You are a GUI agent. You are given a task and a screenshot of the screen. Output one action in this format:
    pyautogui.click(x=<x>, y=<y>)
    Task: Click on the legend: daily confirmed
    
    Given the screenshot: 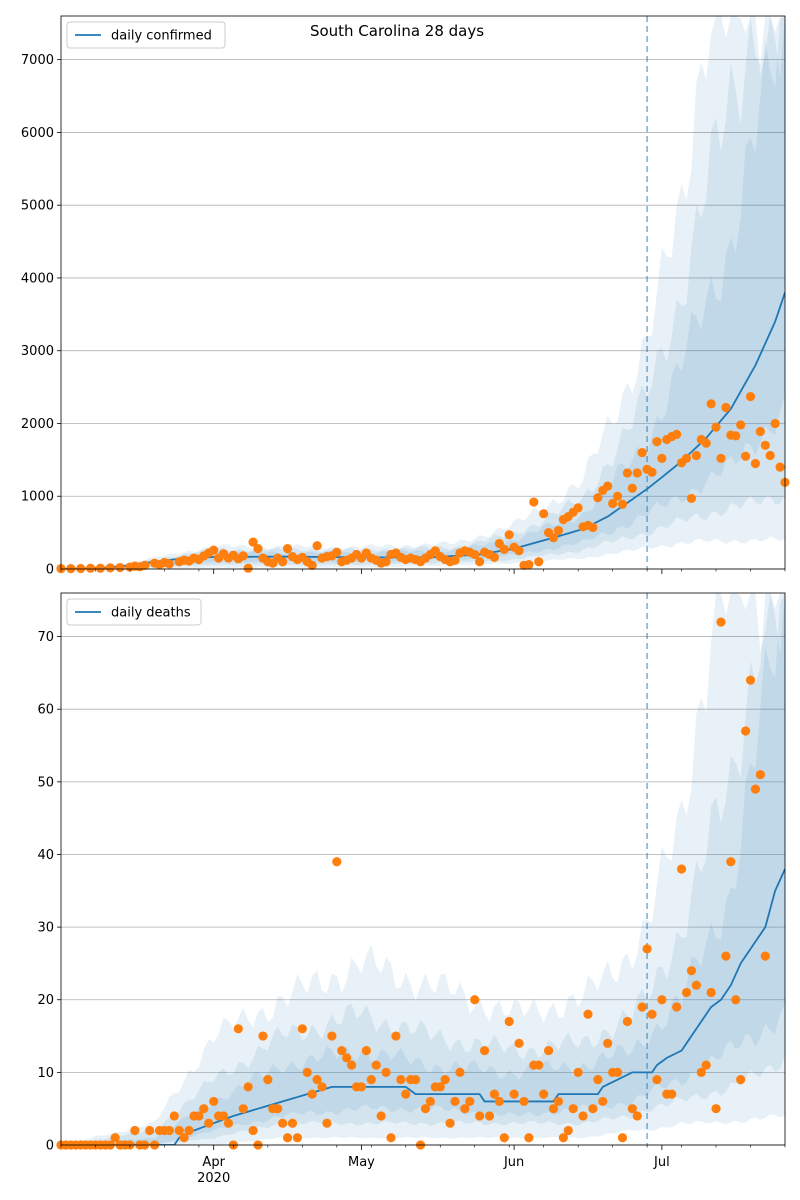 What is the action you would take?
    pyautogui.click(x=146, y=35)
    